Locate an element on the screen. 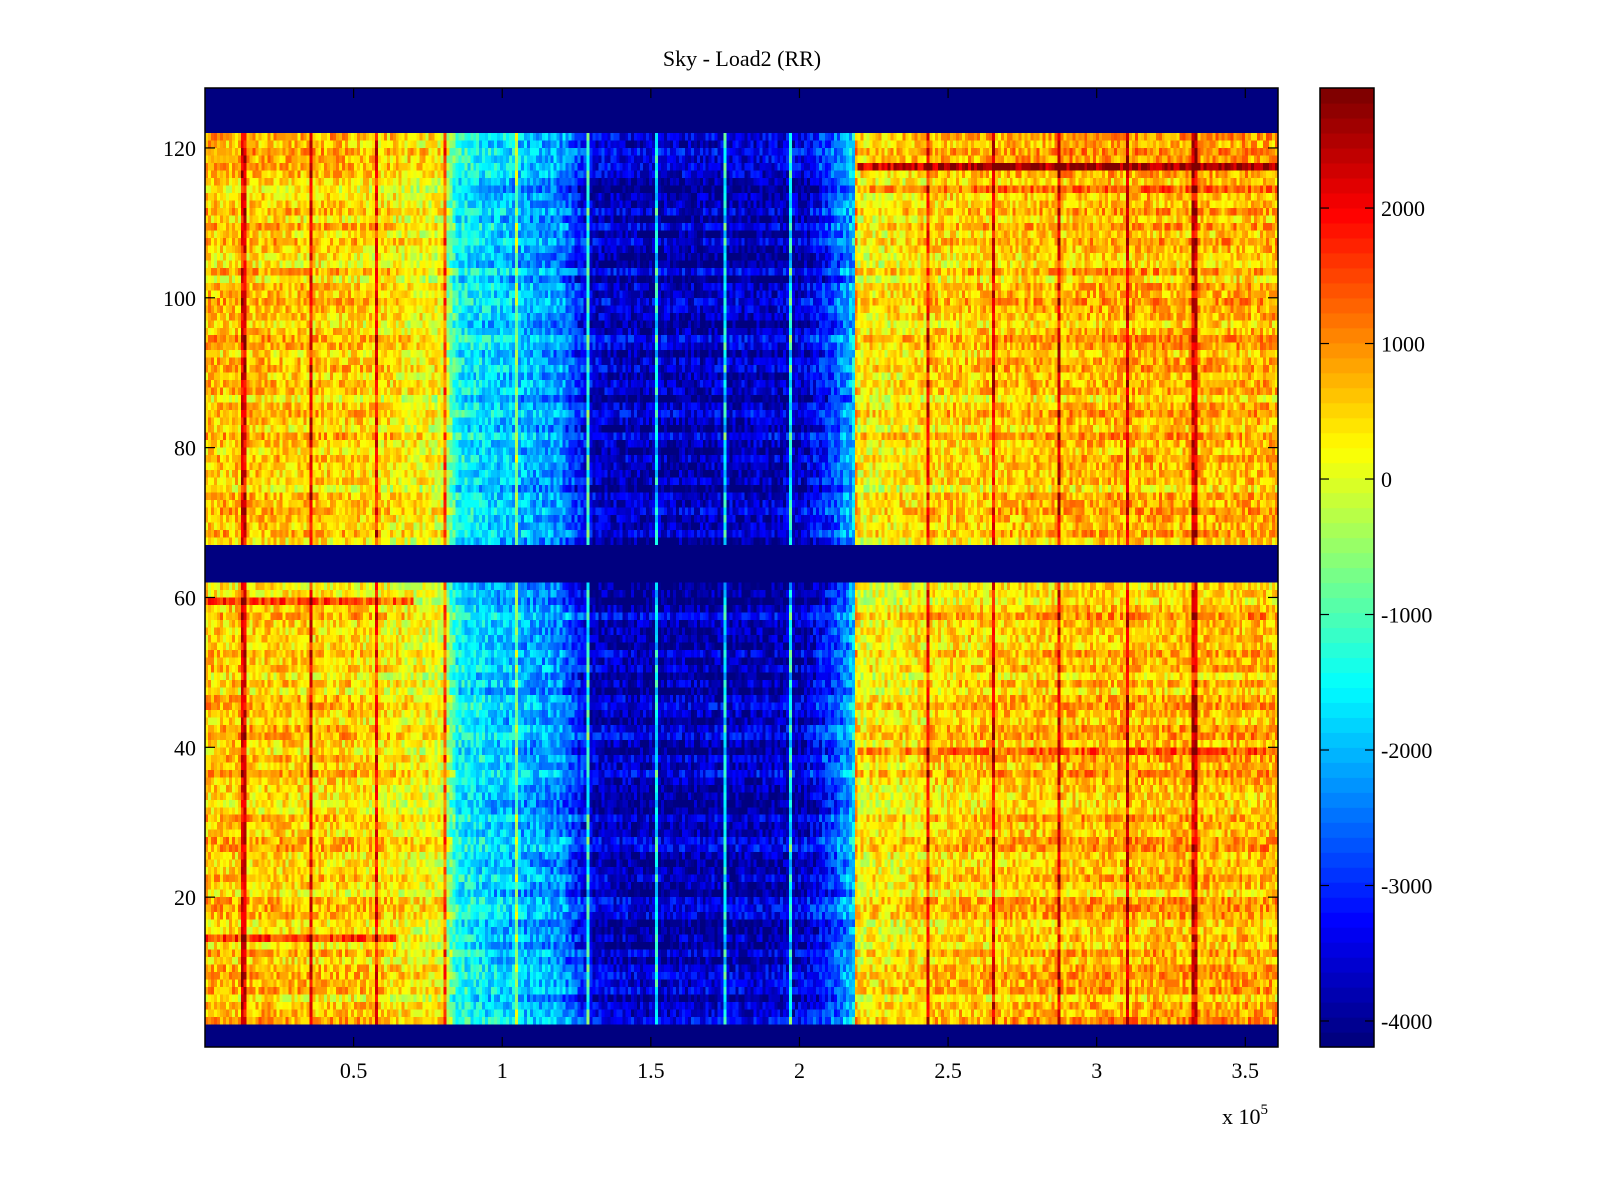 The image size is (1600, 1200). colorbar-tick-label: -2000 is located at coordinates (1406, 750).